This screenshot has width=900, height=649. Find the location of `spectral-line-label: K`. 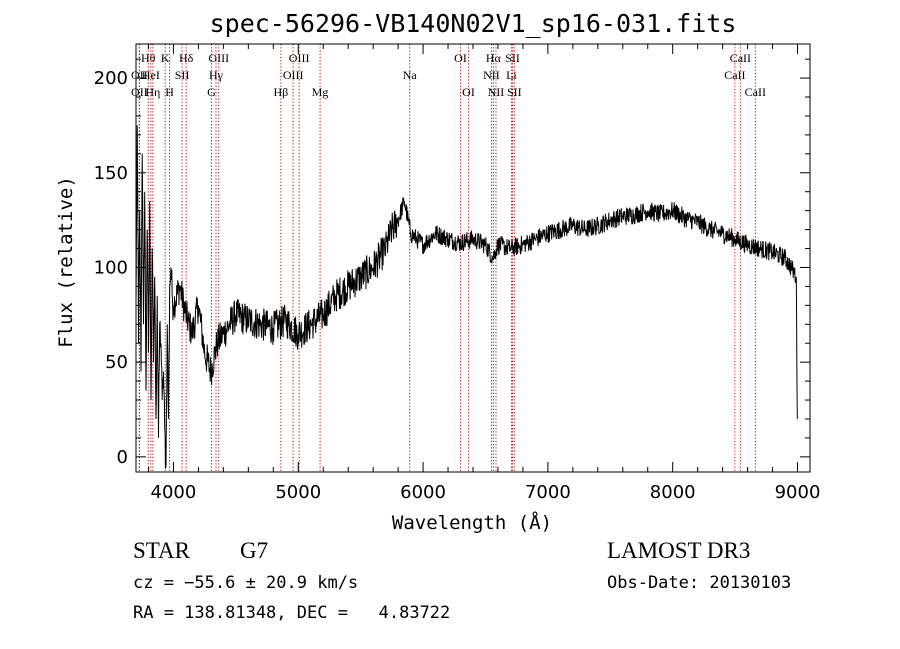

spectral-line-label: K is located at coordinates (165, 58).